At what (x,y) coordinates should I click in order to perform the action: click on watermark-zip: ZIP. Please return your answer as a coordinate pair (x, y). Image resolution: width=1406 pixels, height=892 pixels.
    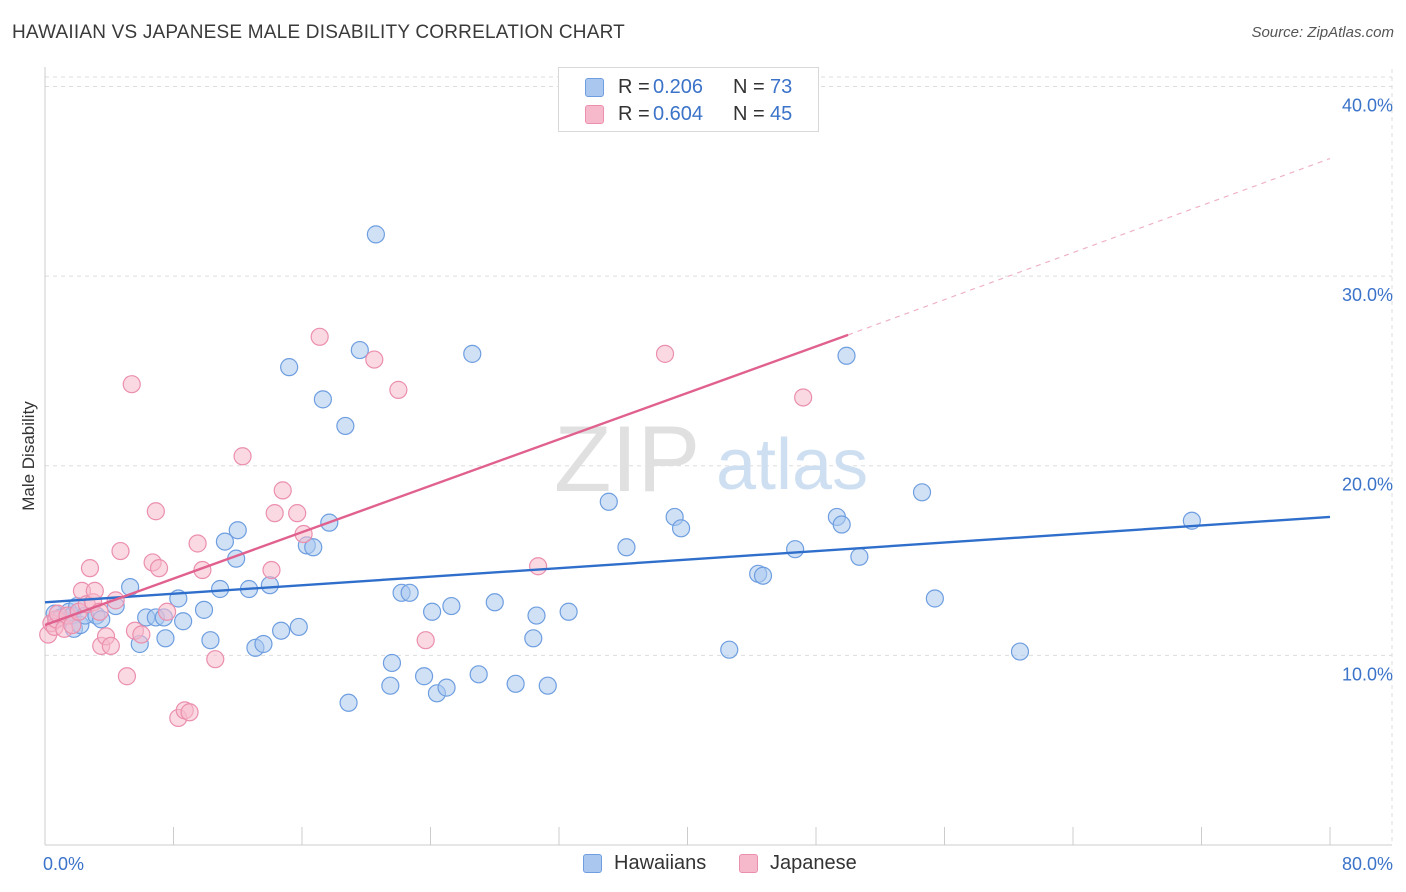
    Looking at the image, I should click on (627, 458).